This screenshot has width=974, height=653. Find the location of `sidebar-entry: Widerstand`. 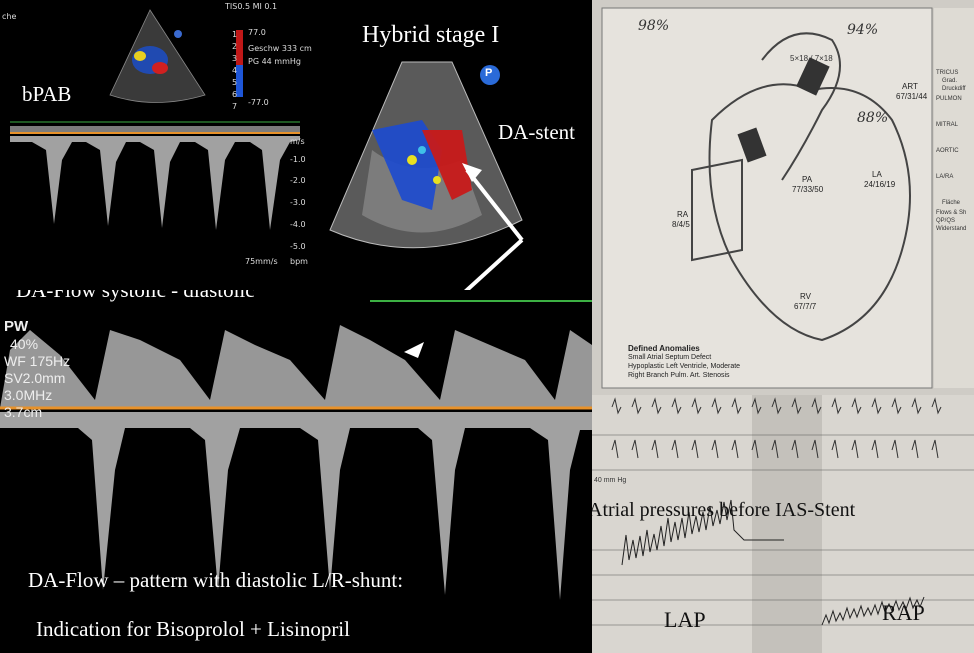

sidebar-entry: Widerstand is located at coordinates (951, 229).